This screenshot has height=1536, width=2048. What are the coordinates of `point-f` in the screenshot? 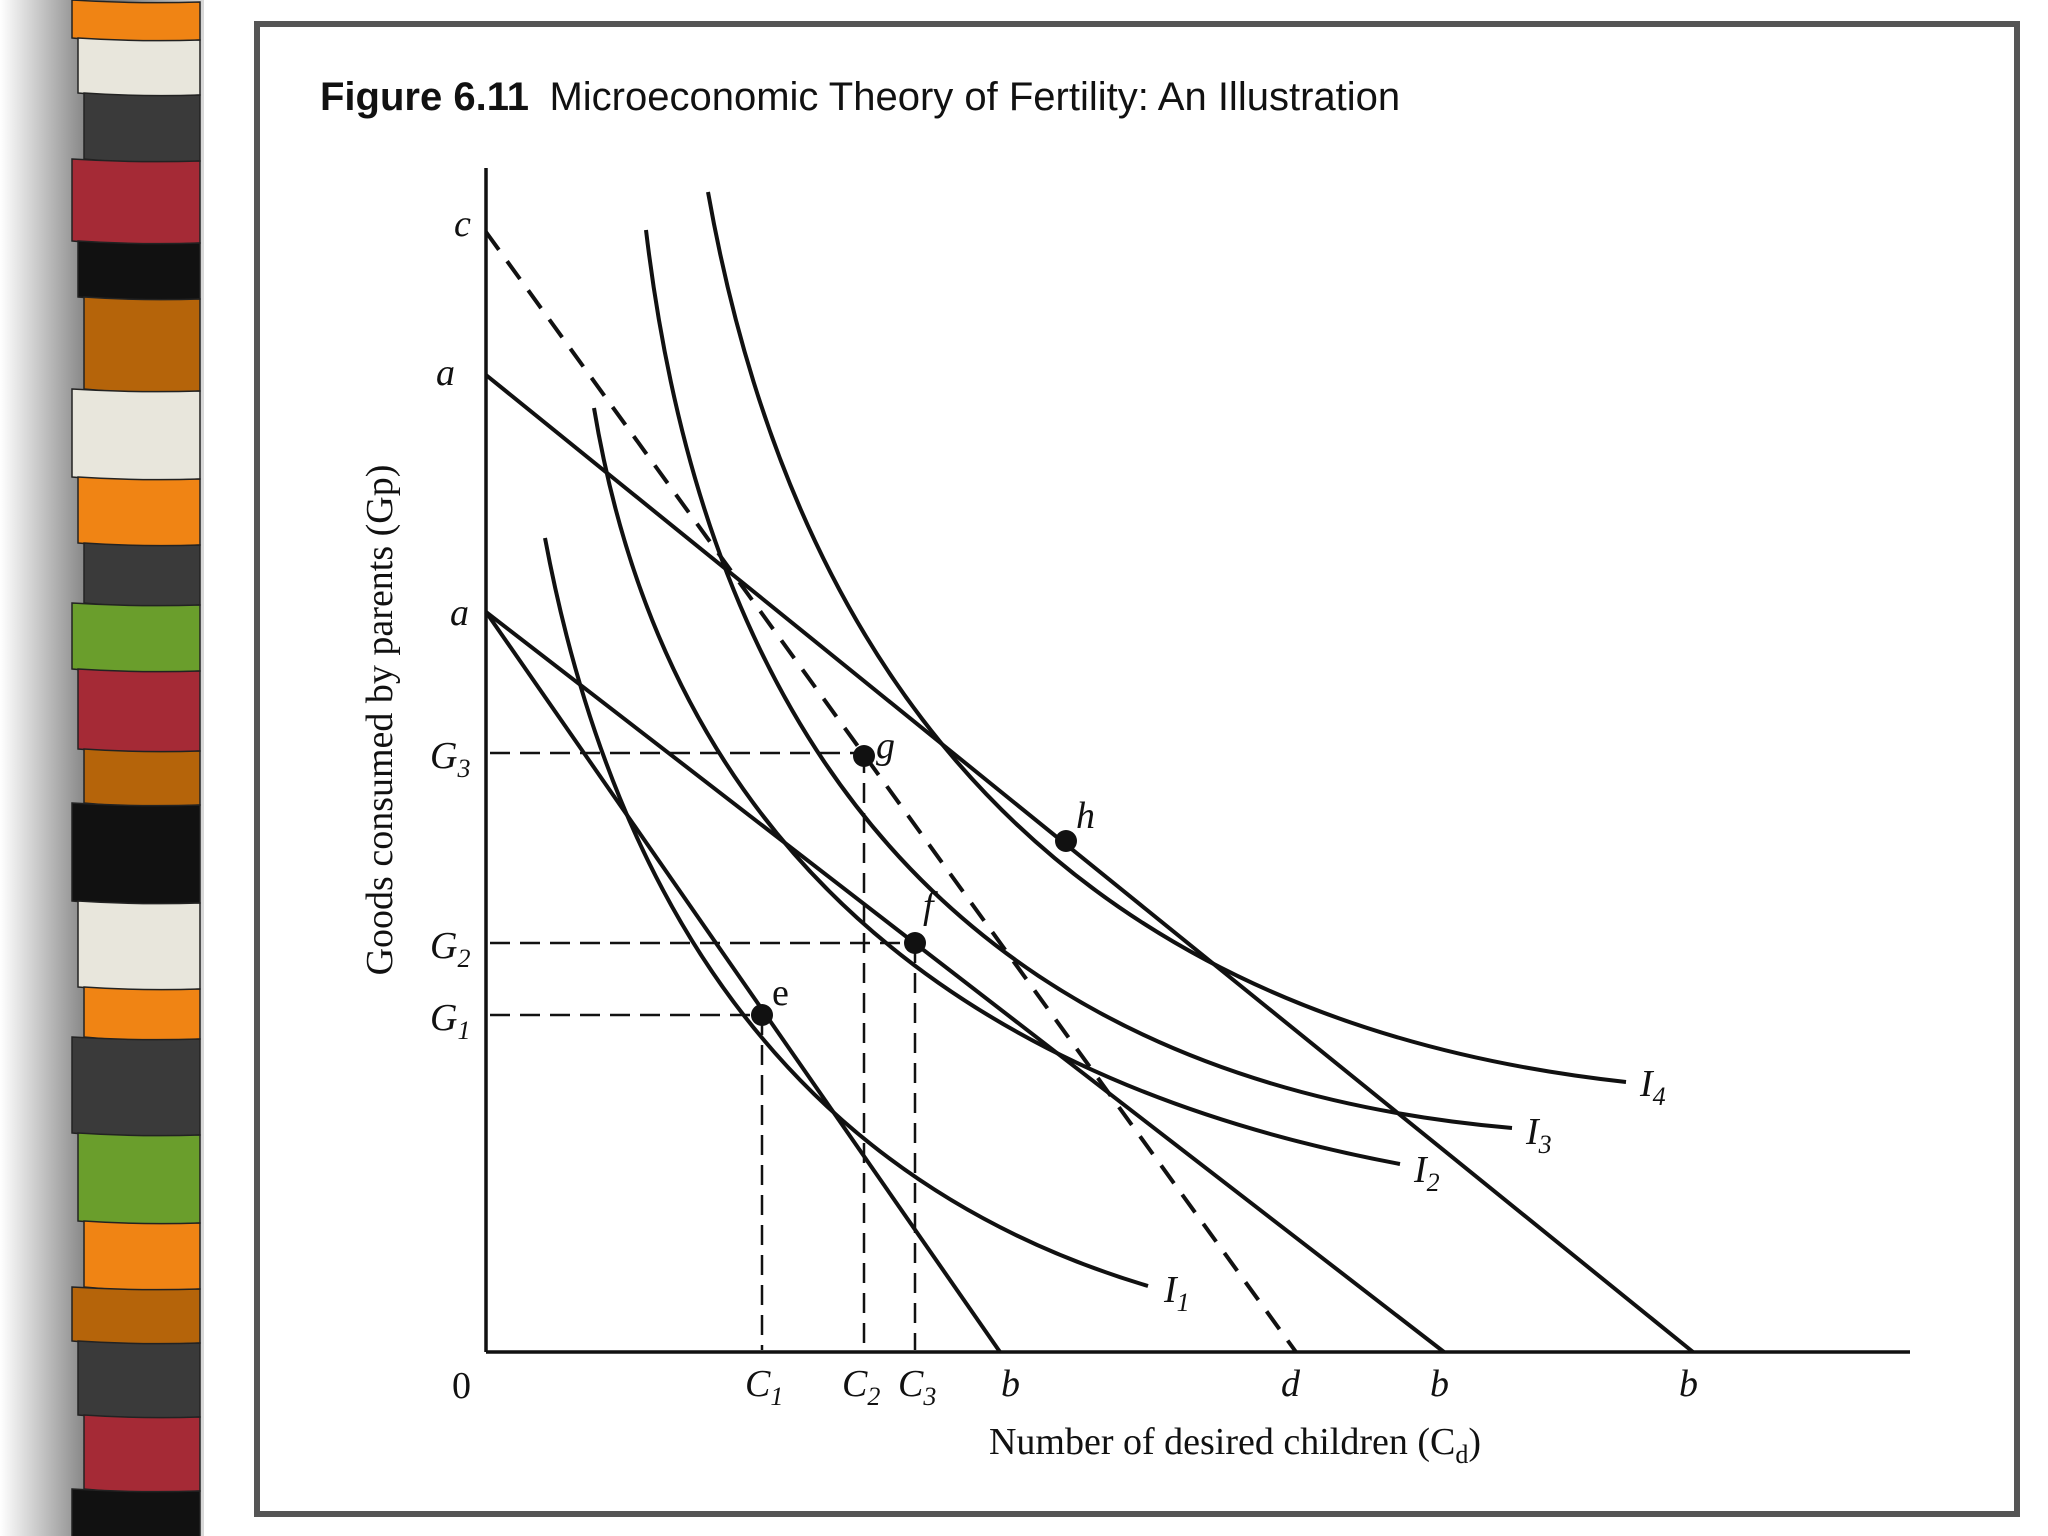 It's located at (915, 943).